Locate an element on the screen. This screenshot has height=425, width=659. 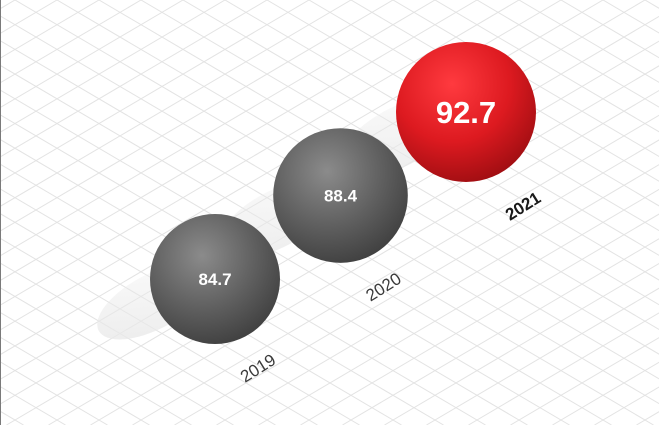
value-label-2020: 88.4 is located at coordinates (341, 196).